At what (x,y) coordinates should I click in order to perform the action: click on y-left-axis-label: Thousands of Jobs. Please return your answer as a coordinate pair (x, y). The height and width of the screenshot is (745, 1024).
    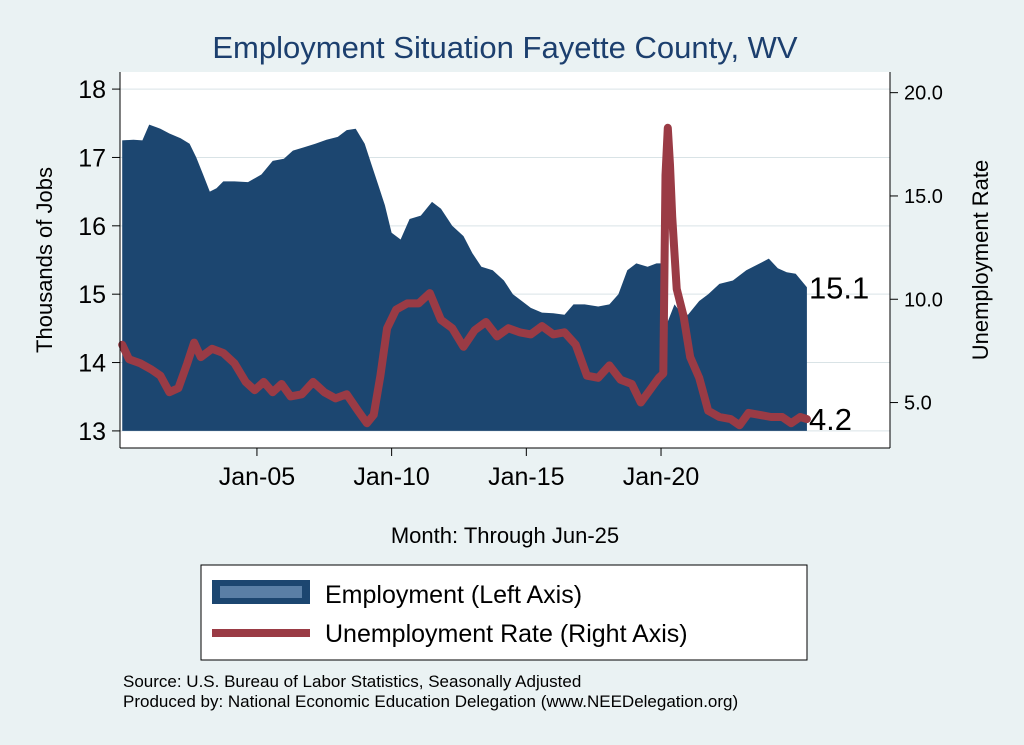
    Looking at the image, I should click on (44, 260).